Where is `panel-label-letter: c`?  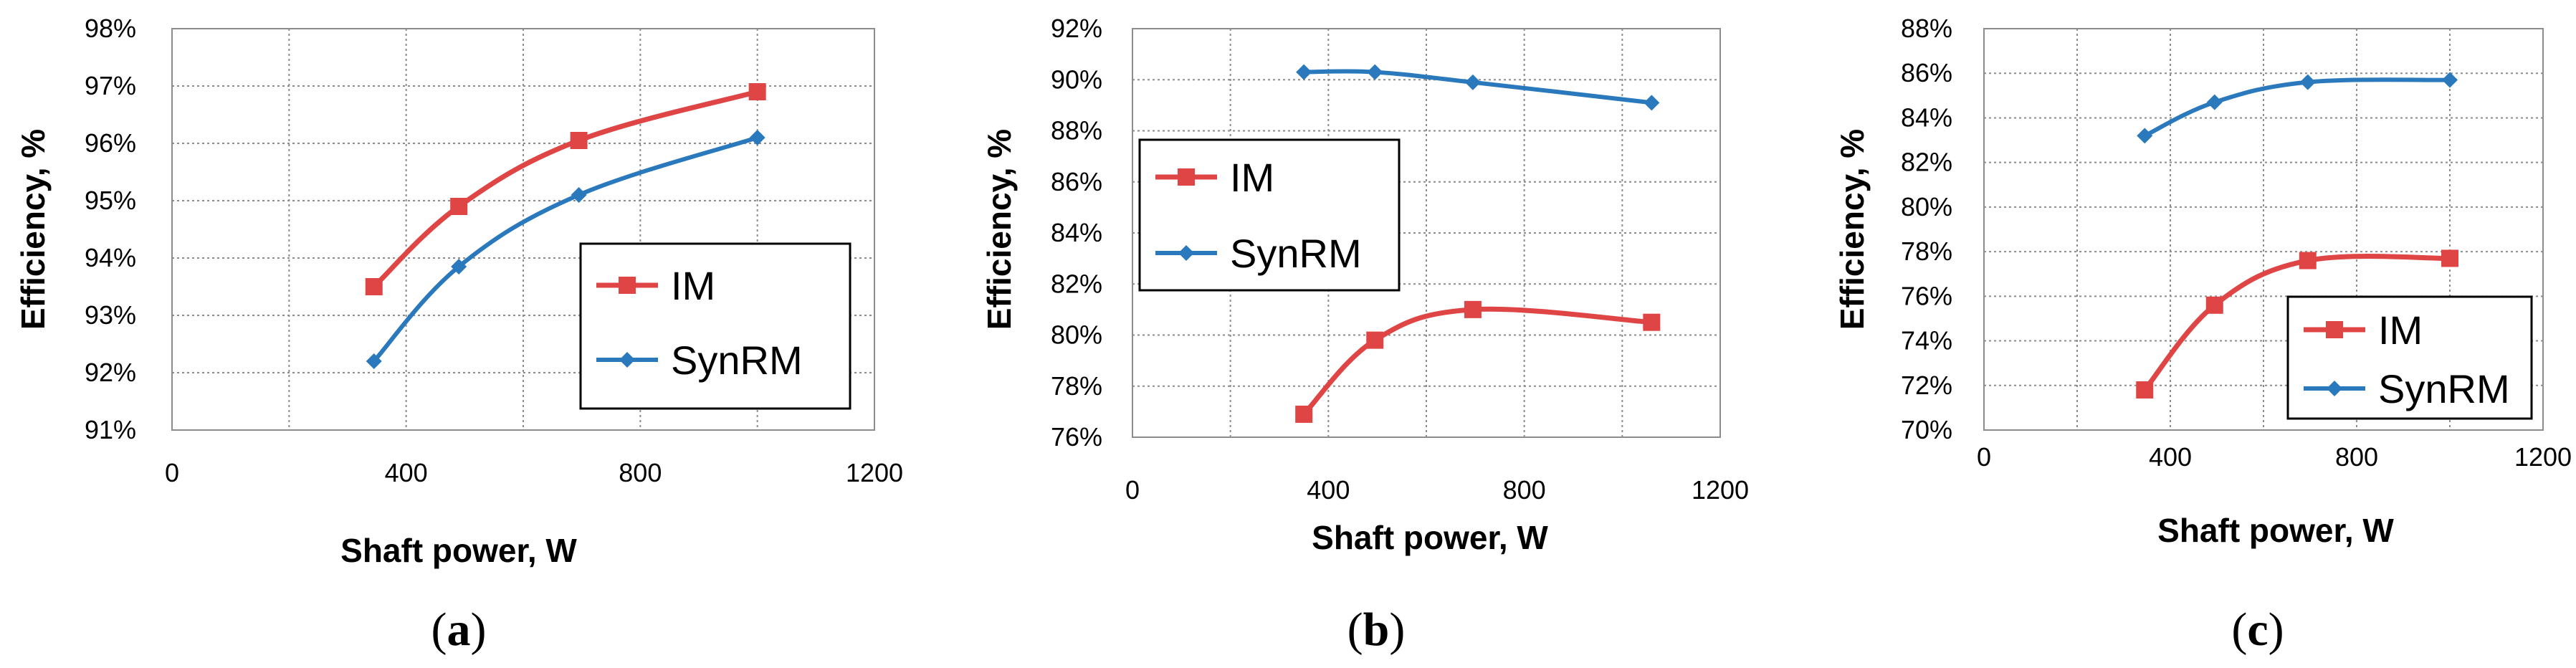 panel-label-letter: c is located at coordinates (2257, 630).